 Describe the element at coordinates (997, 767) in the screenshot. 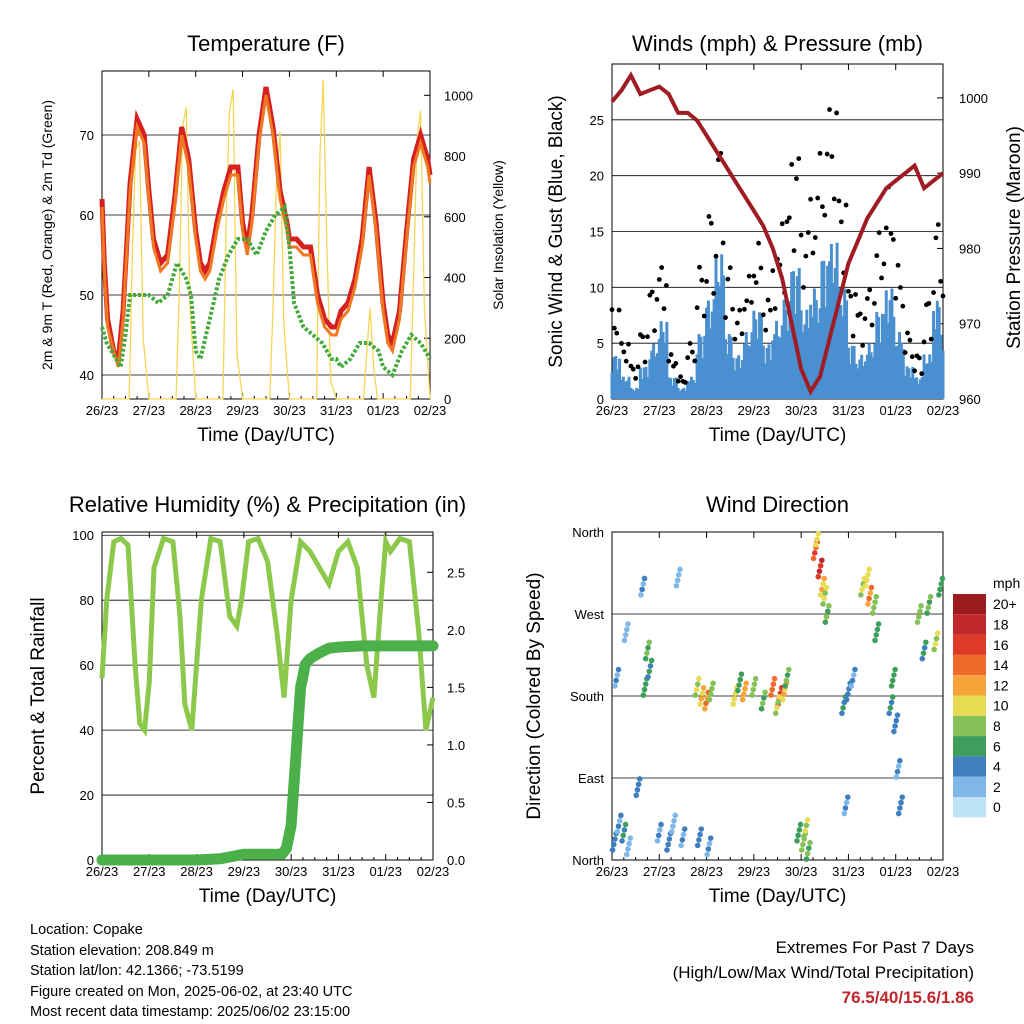

I see `colorbar-label: 4` at that location.